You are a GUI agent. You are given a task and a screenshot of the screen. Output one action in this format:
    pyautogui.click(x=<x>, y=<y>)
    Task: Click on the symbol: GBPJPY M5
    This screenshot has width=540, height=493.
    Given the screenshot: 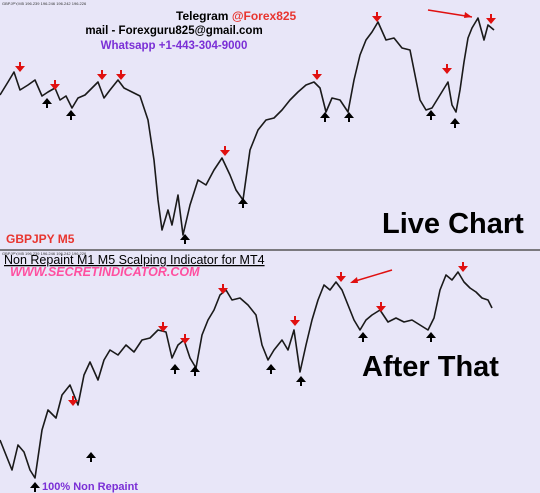 What is the action you would take?
    pyautogui.click(x=40, y=239)
    